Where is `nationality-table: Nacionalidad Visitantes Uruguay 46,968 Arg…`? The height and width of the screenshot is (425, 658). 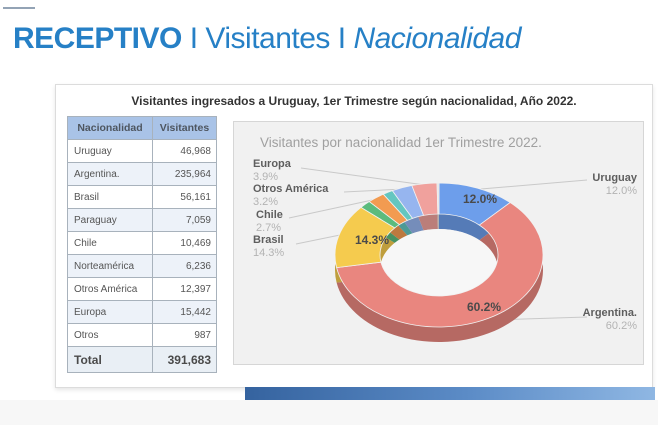
nationality-table: Nacionalidad Visitantes Uruguay 46,968 Arg… is located at coordinates (142, 244).